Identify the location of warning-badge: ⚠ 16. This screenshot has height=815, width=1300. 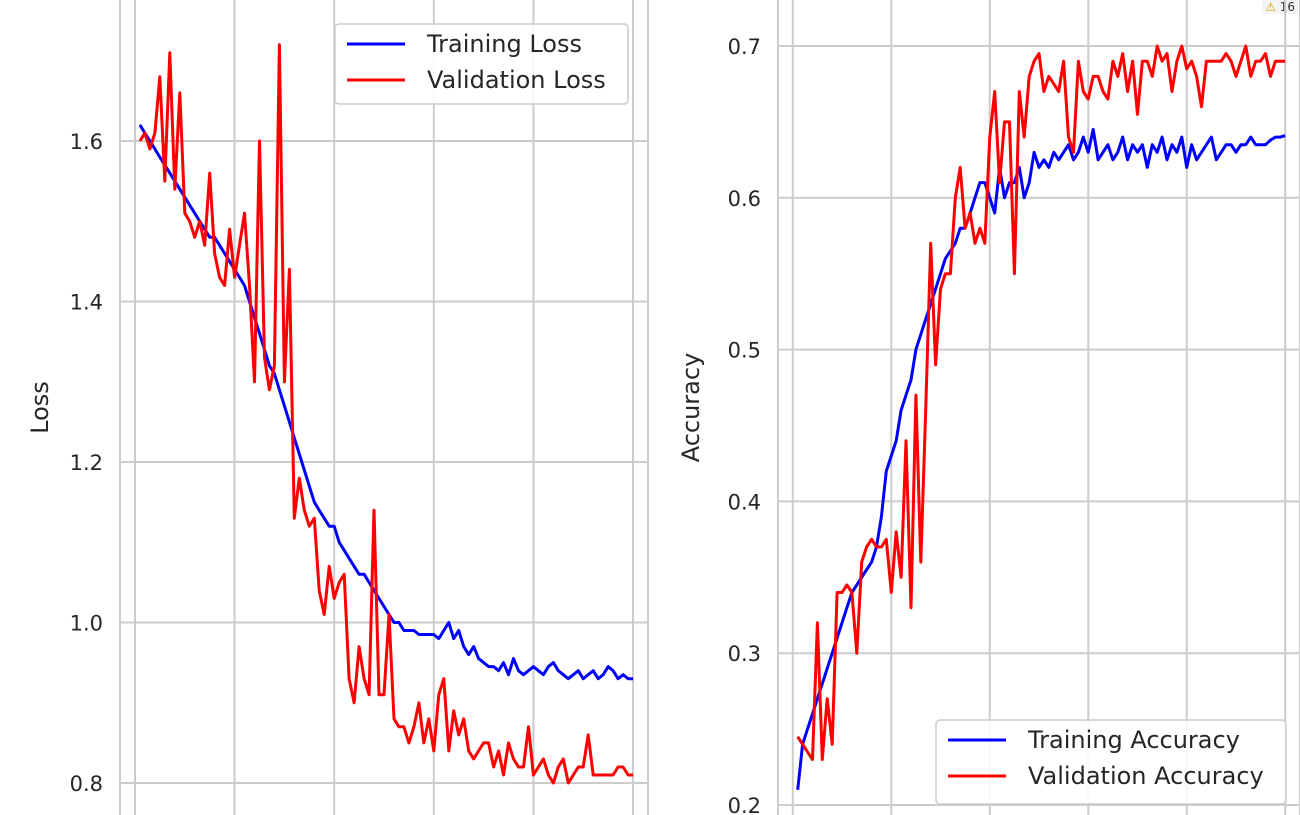
(1280, 7).